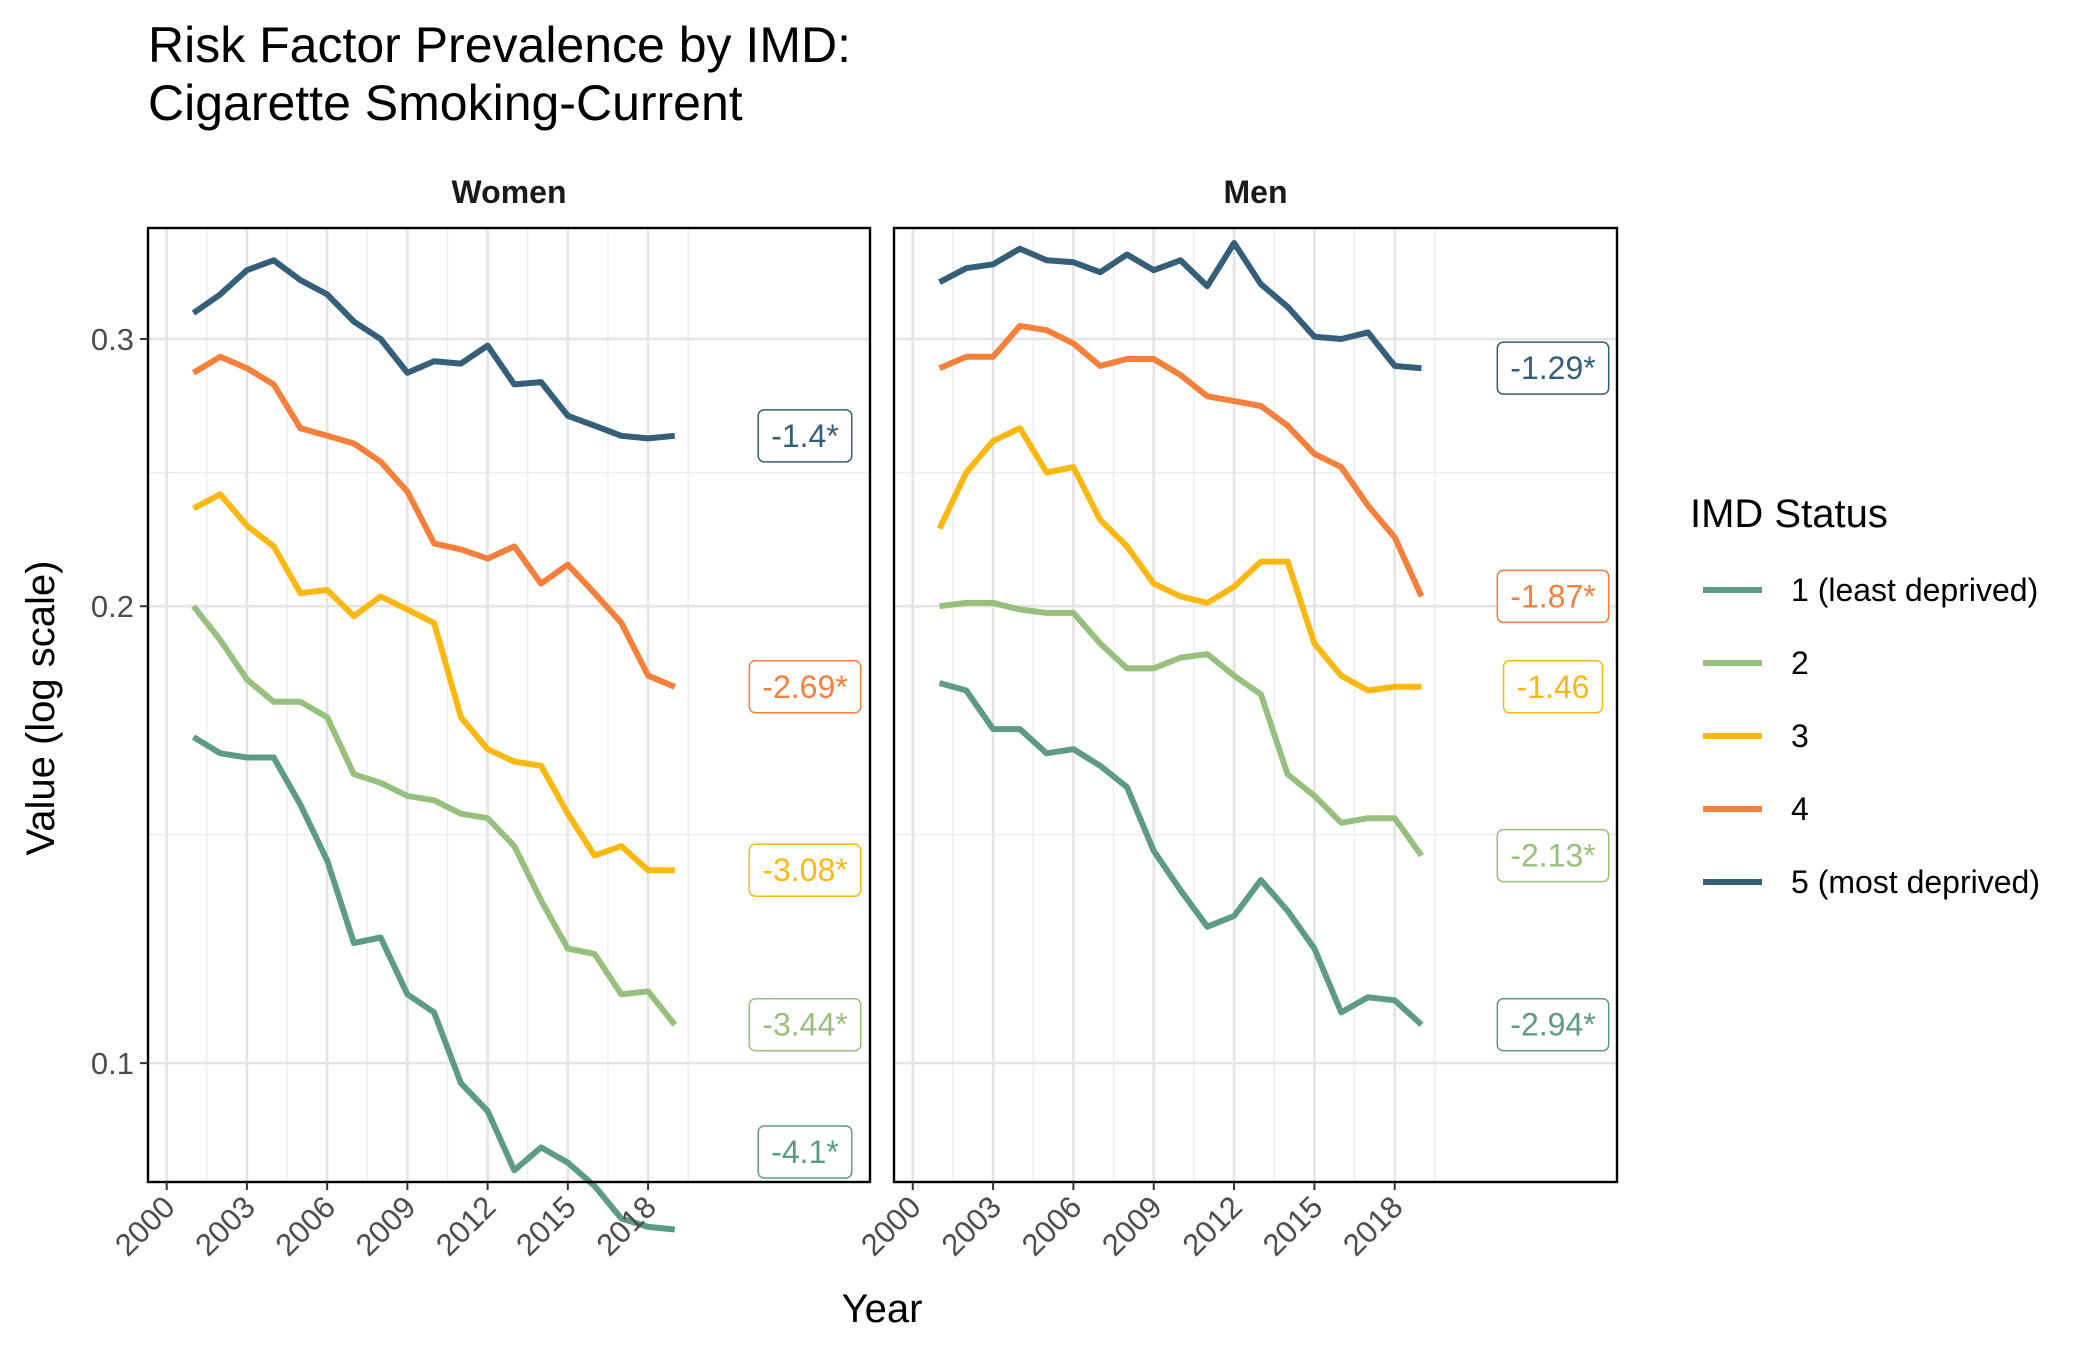 This screenshot has height=1350, width=2100. What do you see at coordinates (1915, 882) in the screenshot?
I see `legend-label: 5 (most deprived)` at bounding box center [1915, 882].